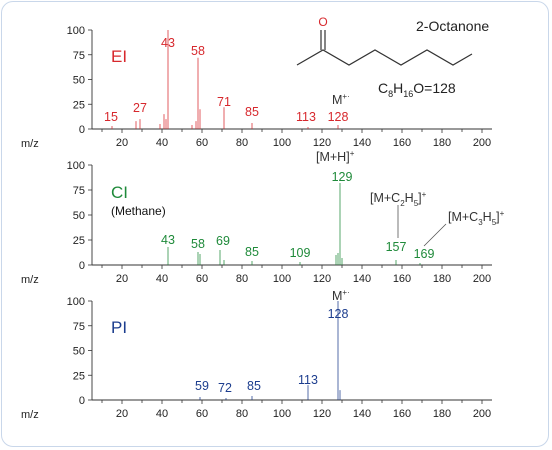  Describe the element at coordinates (119, 56) in the screenshot. I see `ei-title: EI` at that location.